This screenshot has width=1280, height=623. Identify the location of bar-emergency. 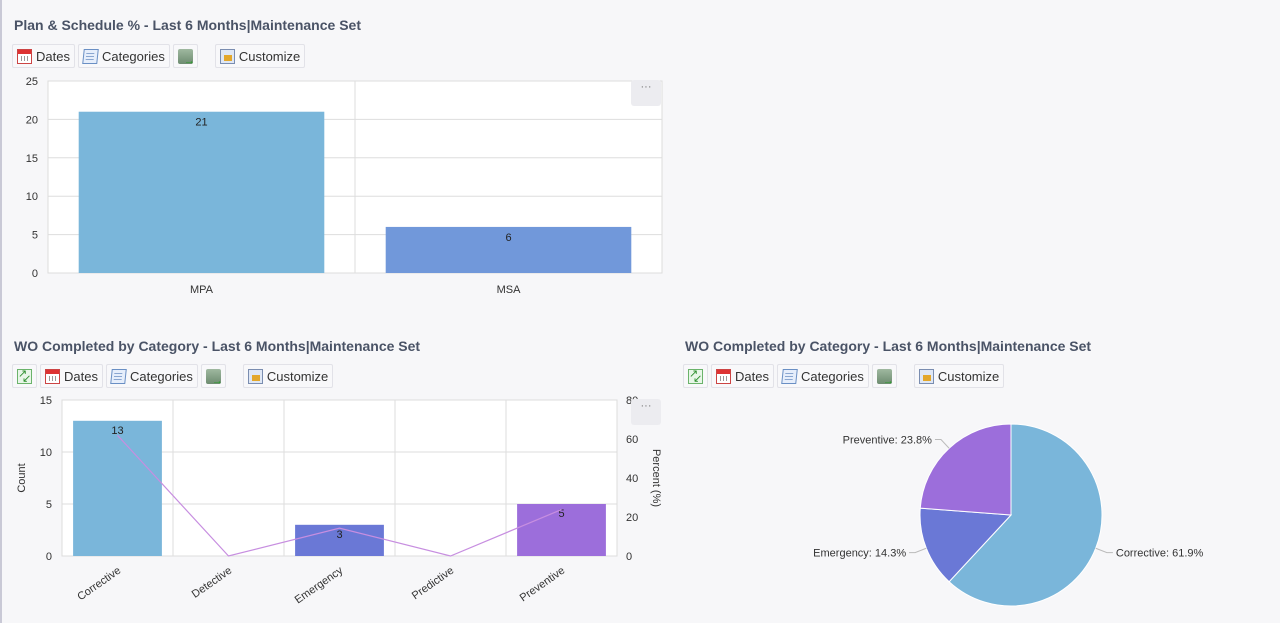
(339, 540).